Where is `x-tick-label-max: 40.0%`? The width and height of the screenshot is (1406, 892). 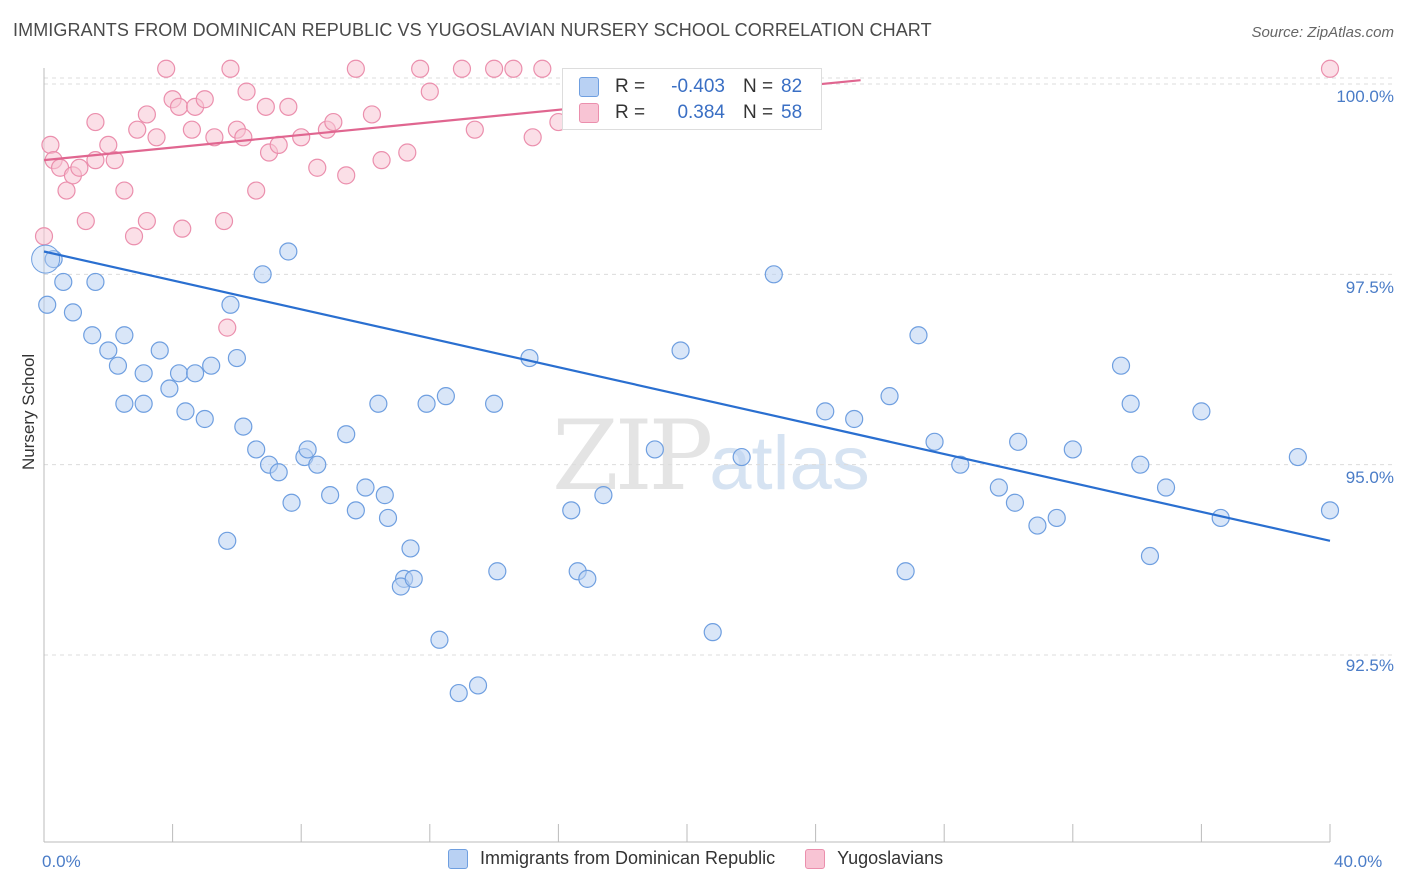
x-tick-label-max: 40.0% is located at coordinates (1358, 861).